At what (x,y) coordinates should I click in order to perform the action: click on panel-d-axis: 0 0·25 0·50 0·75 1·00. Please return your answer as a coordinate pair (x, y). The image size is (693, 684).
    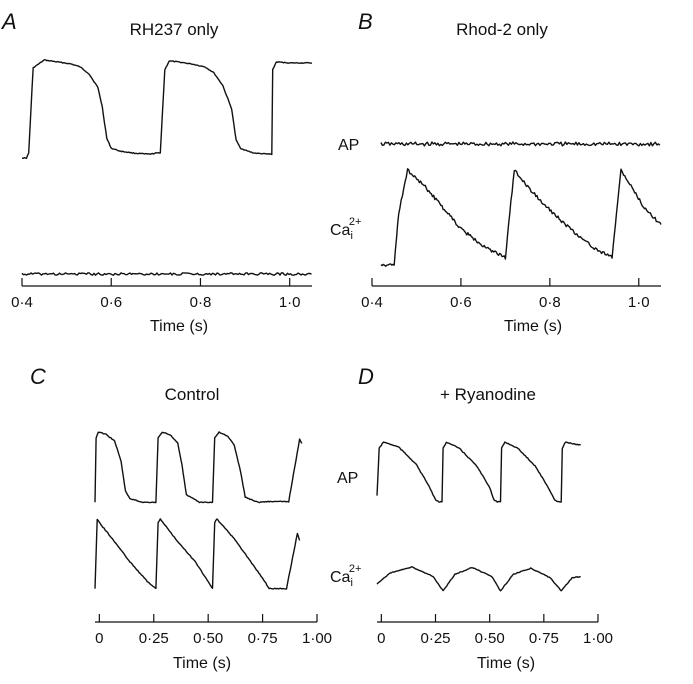
    Looking at the image, I should click on (495, 630).